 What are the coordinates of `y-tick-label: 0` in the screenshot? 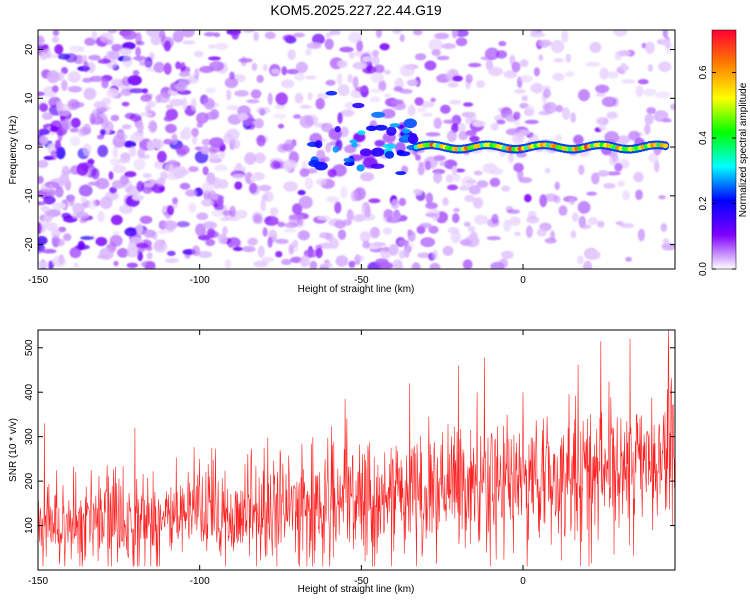 It's located at (29, 147).